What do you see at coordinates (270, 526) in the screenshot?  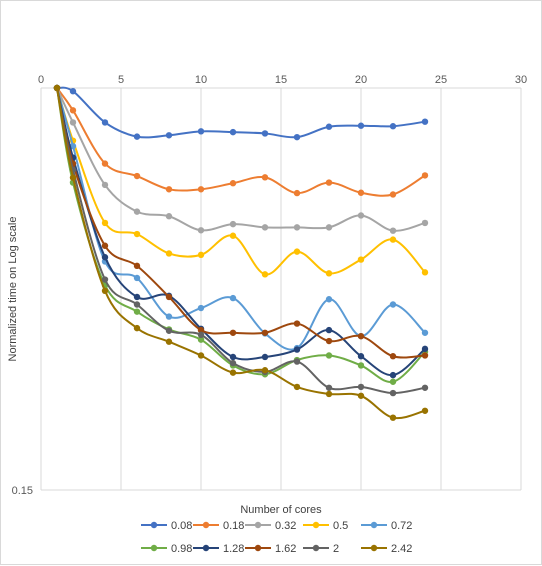 I see `legend-entry: 0.32` at bounding box center [270, 526].